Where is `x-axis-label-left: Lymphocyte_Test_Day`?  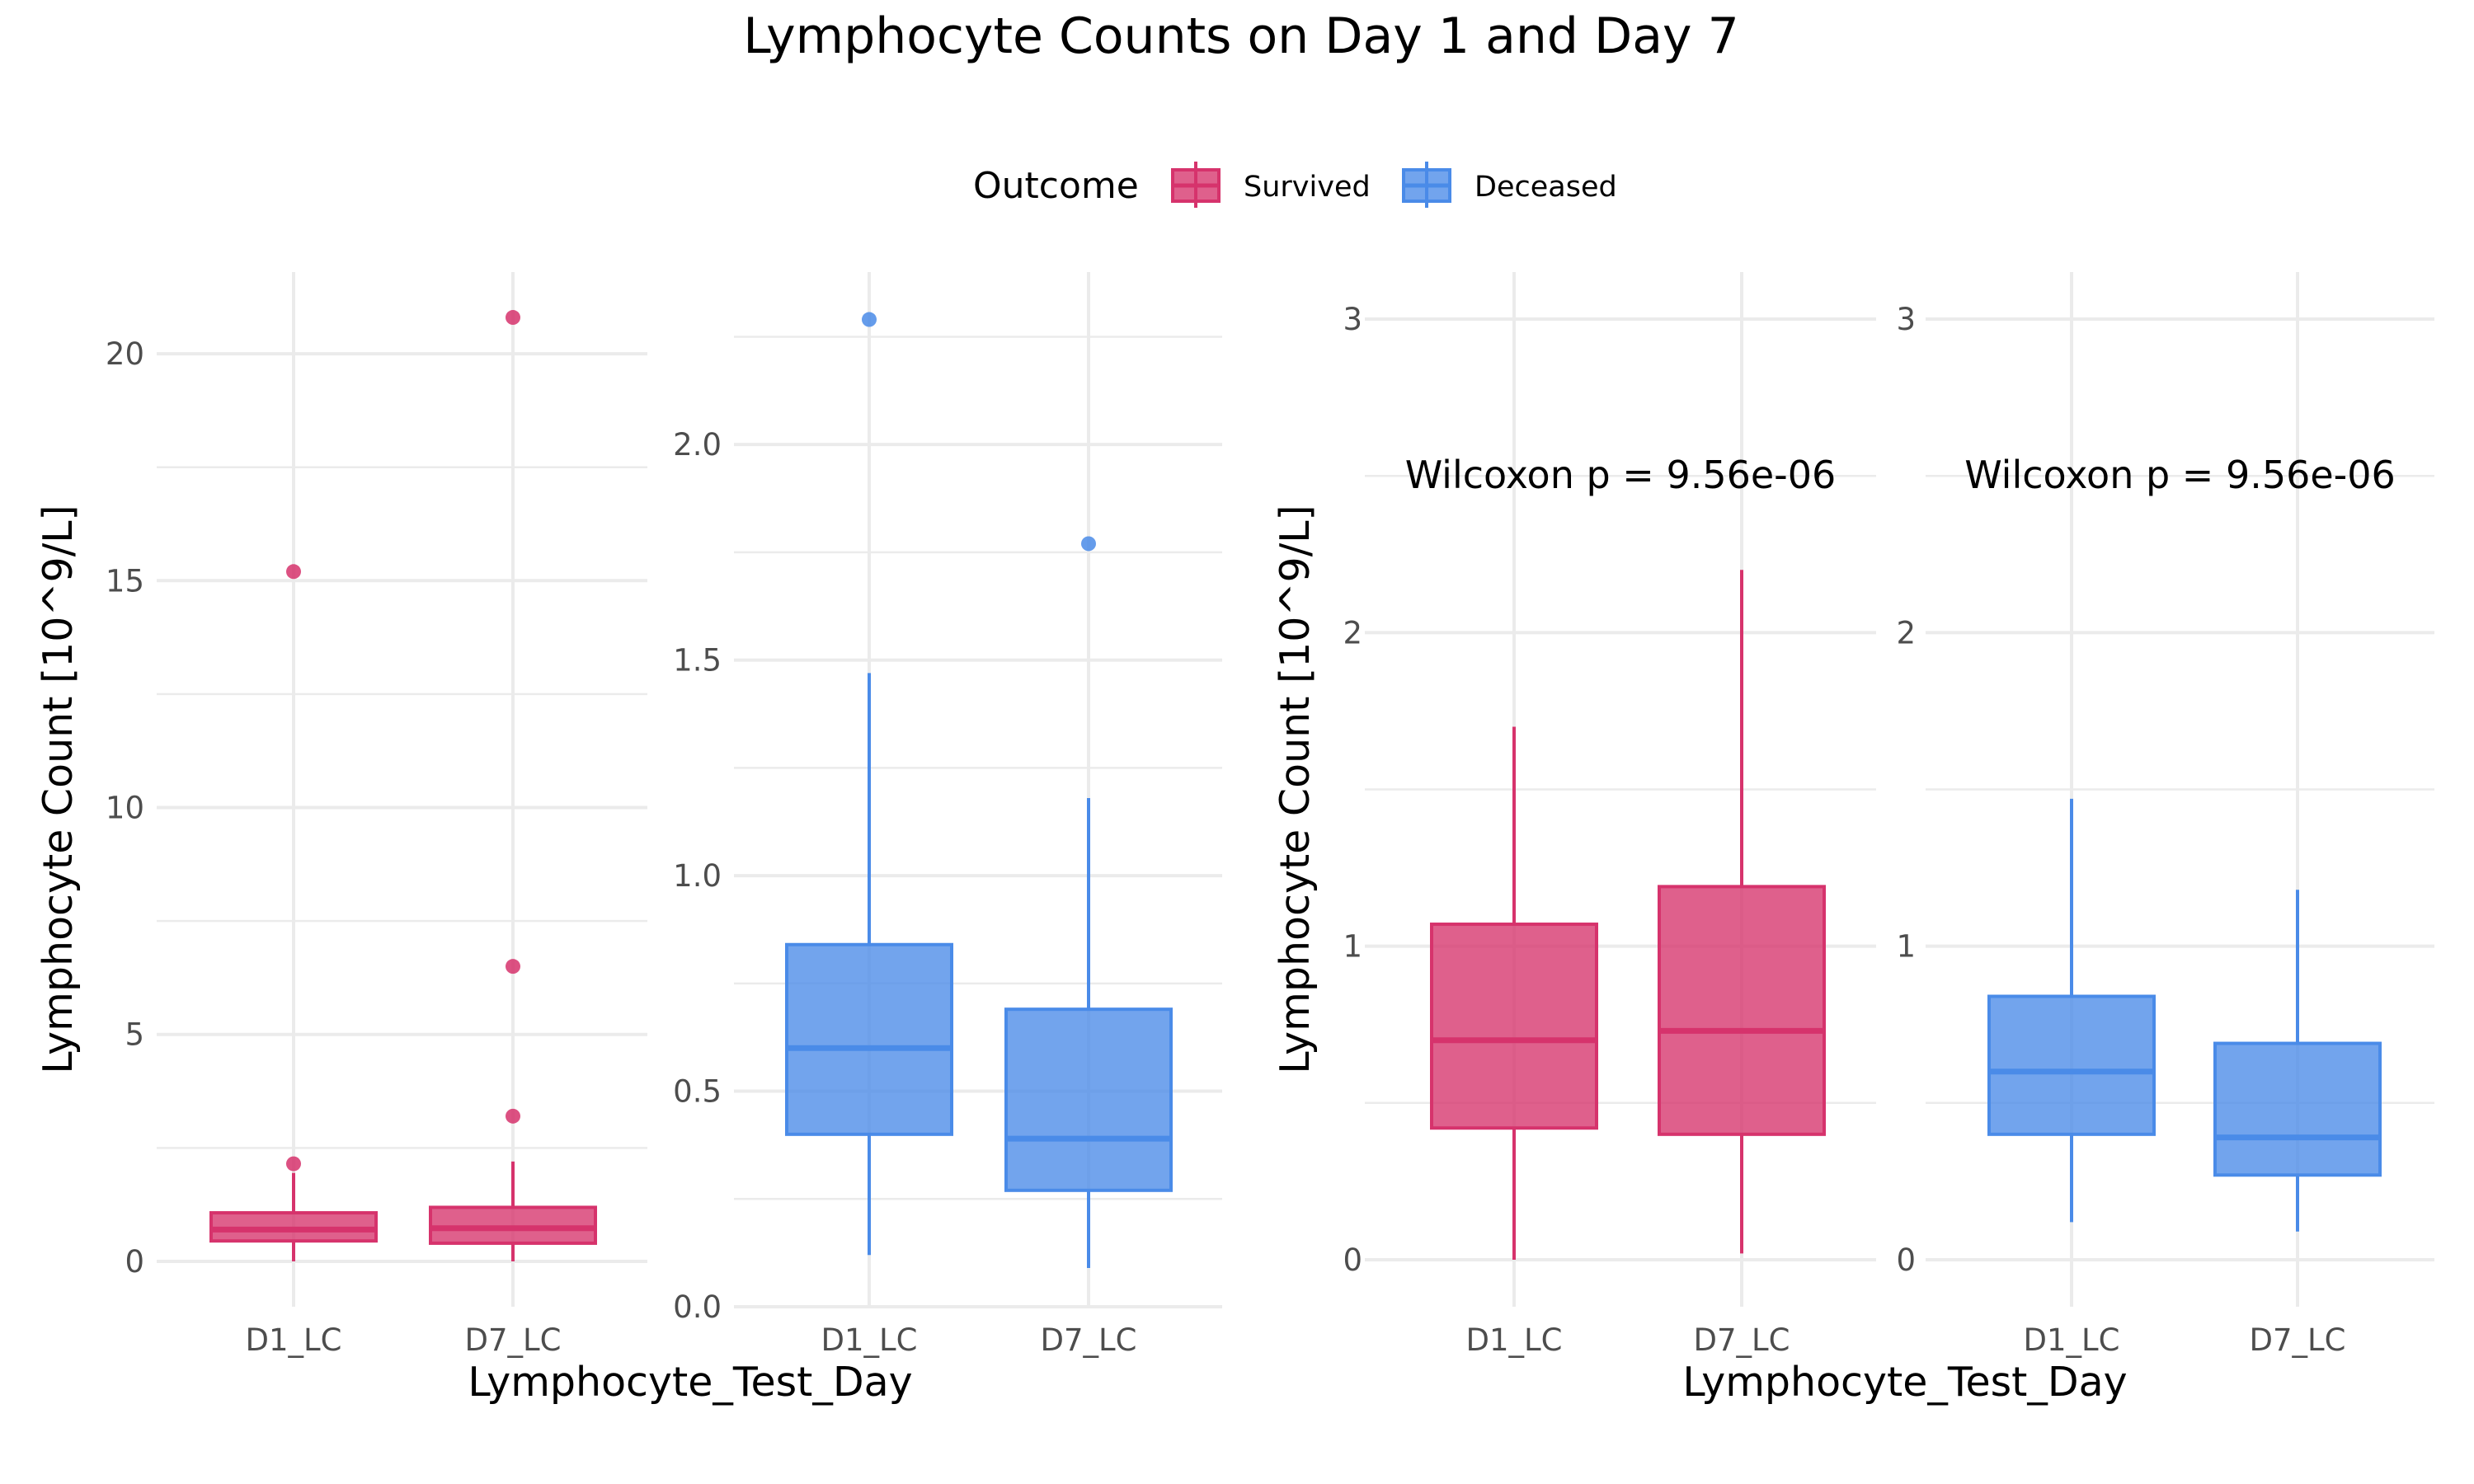 x-axis-label-left: Lymphocyte_Test_Day is located at coordinates (690, 1382).